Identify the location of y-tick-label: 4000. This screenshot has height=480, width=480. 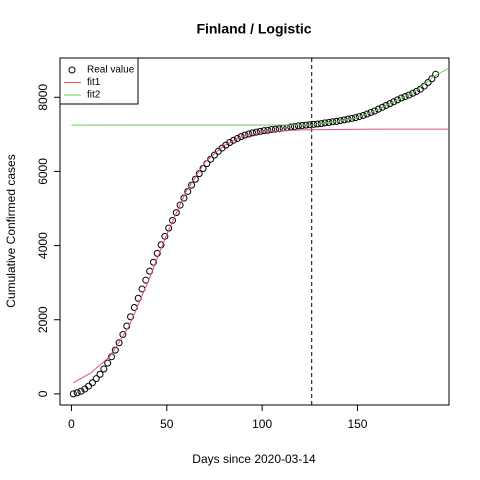
(43, 245).